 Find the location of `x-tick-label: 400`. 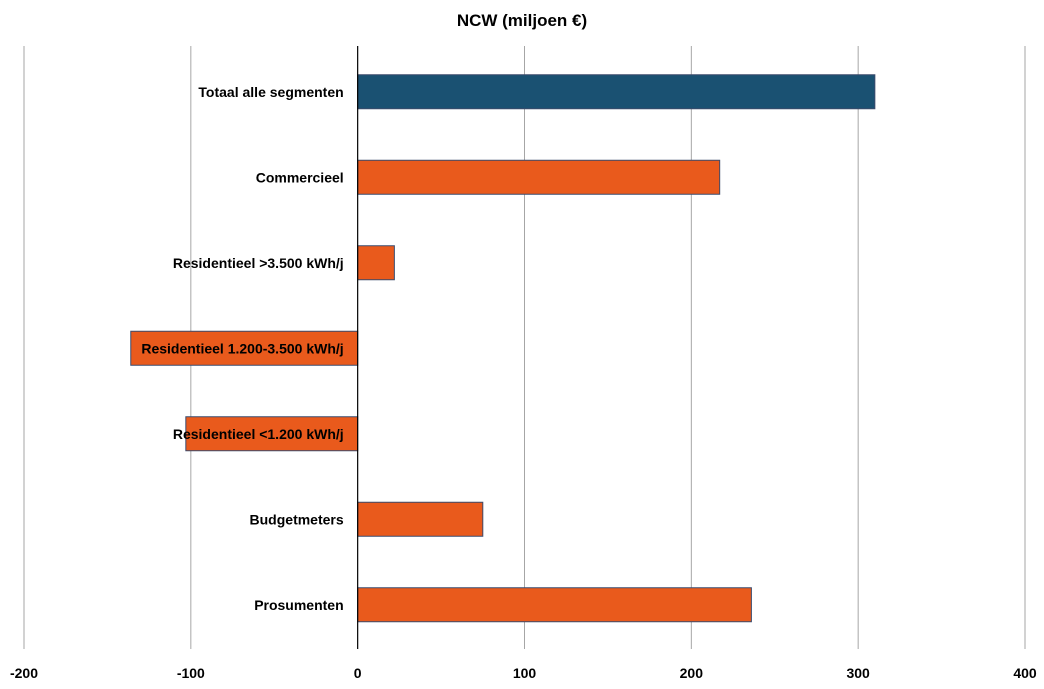

x-tick-label: 400 is located at coordinates (1025, 673).